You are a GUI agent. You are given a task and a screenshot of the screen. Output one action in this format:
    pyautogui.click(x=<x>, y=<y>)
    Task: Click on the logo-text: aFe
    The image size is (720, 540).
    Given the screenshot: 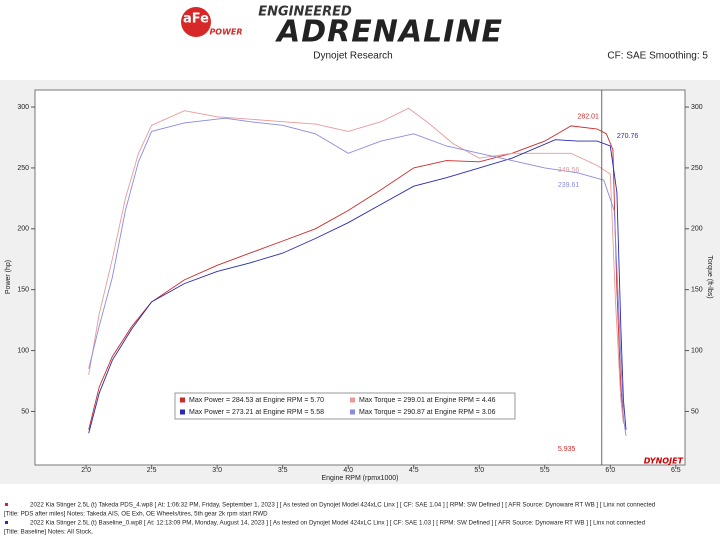 What is the action you would take?
    pyautogui.click(x=196, y=19)
    